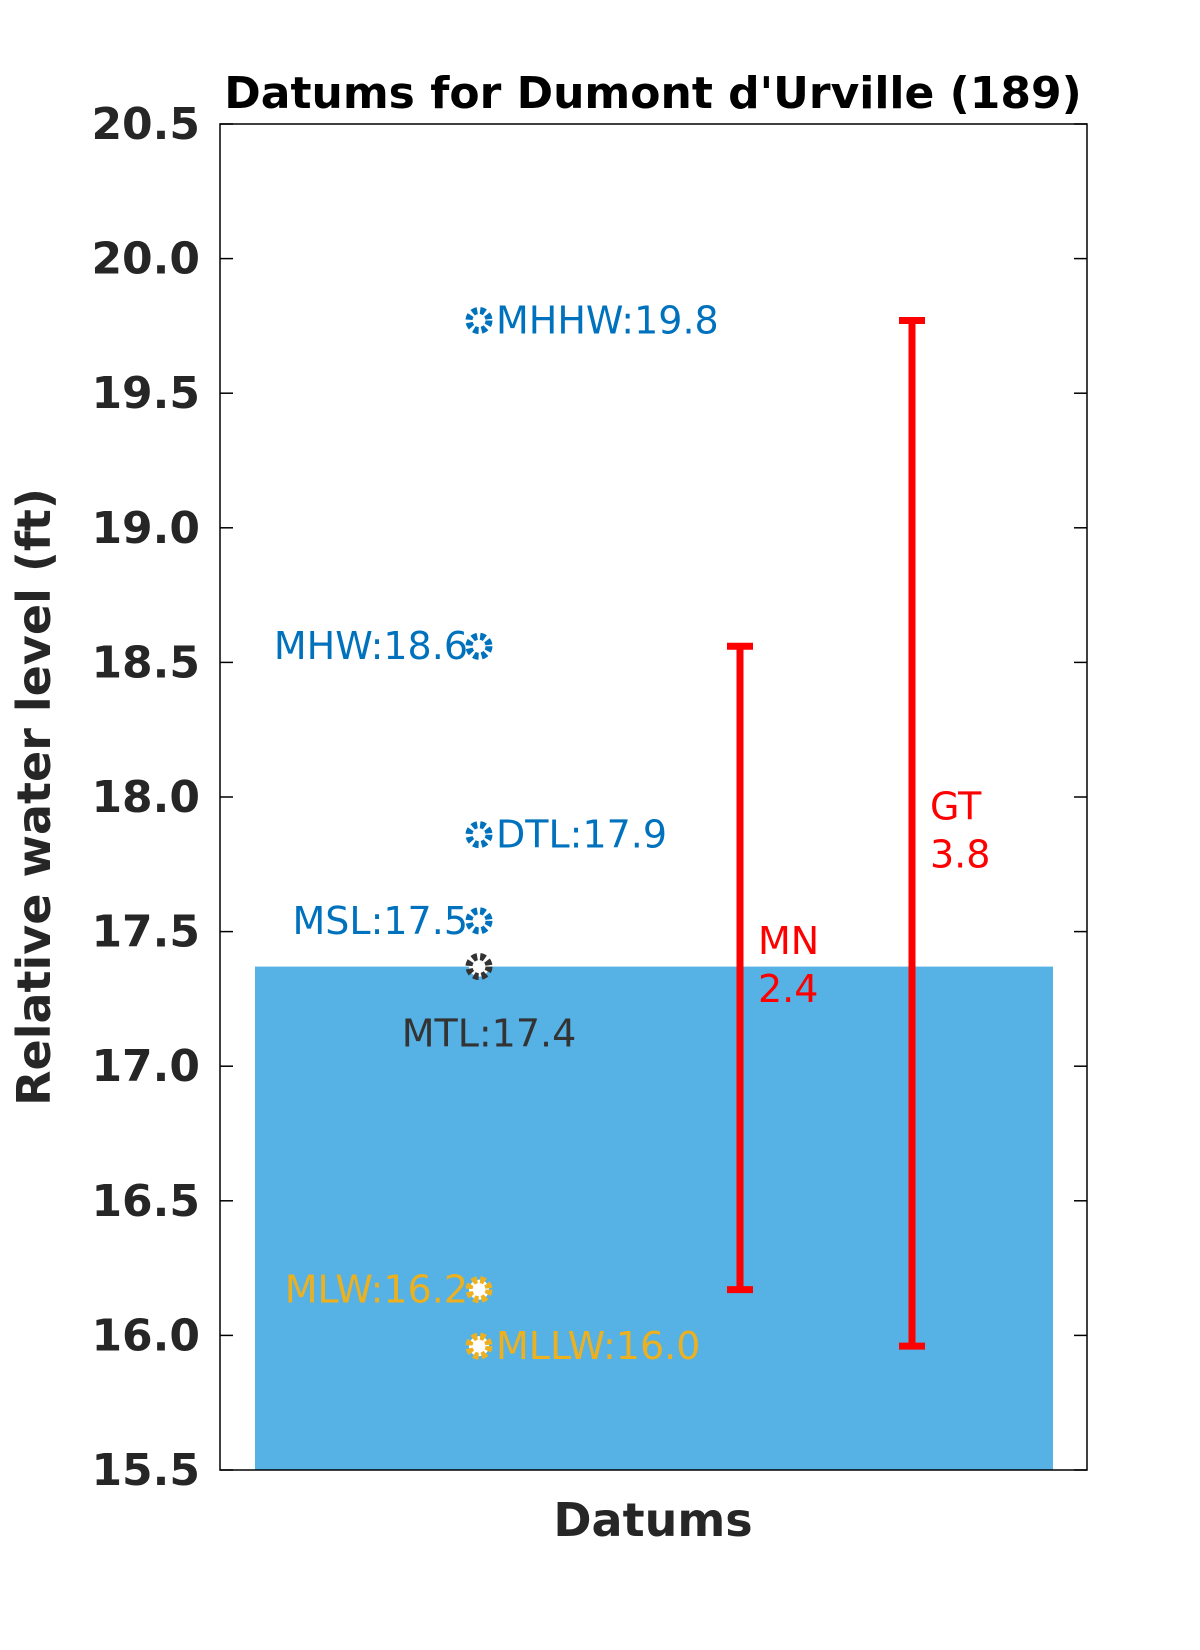 The width and height of the screenshot is (1200, 1650). What do you see at coordinates (479, 321) in the screenshot?
I see `datum-marker-mhhw` at bounding box center [479, 321].